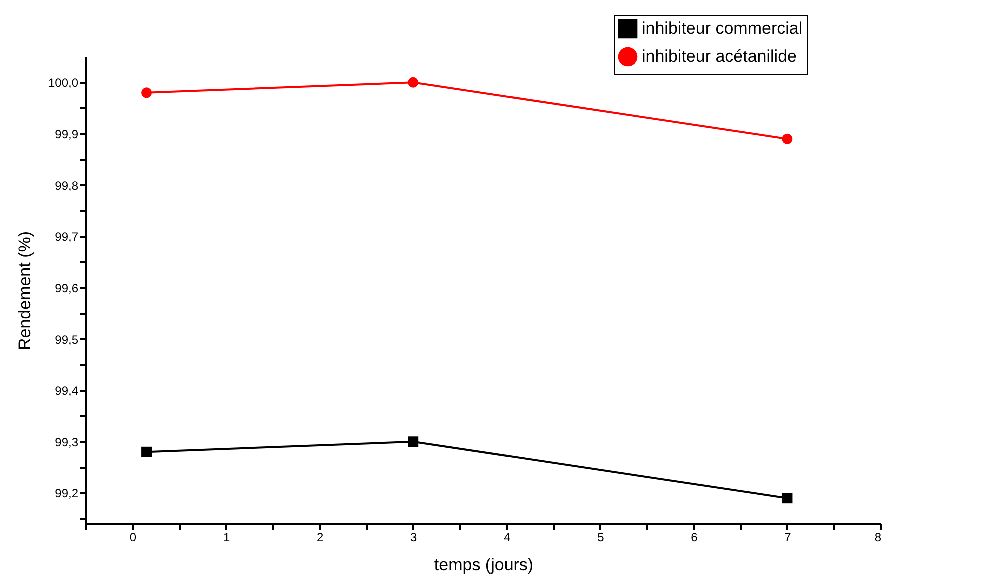 This screenshot has width=997, height=585. Describe the element at coordinates (67, 134) in the screenshot. I see `y-tick-label: 99,9` at that location.